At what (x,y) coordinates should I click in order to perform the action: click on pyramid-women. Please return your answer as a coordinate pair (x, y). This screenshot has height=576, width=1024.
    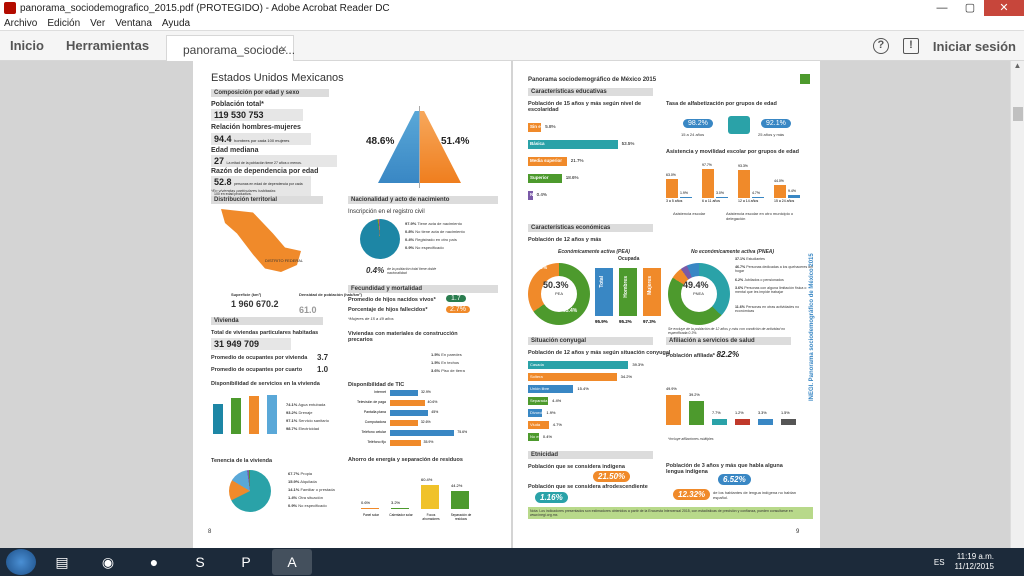
    Looking at the image, I should click on (440, 147).